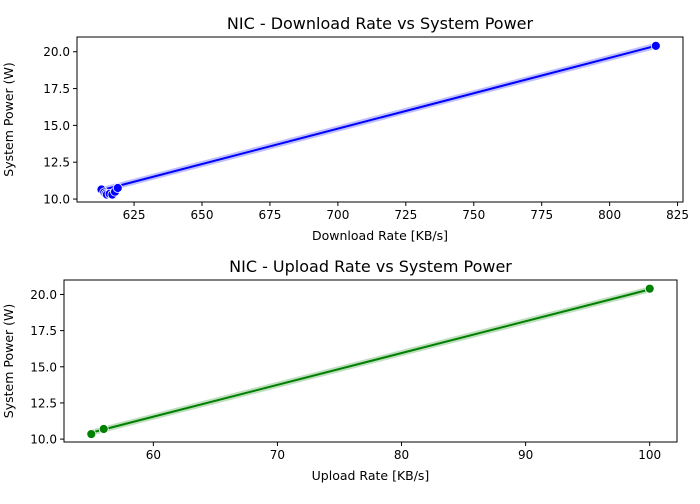  What do you see at coordinates (202, 215) in the screenshot?
I see `chart-1-x-tick-label: 650` at bounding box center [202, 215].